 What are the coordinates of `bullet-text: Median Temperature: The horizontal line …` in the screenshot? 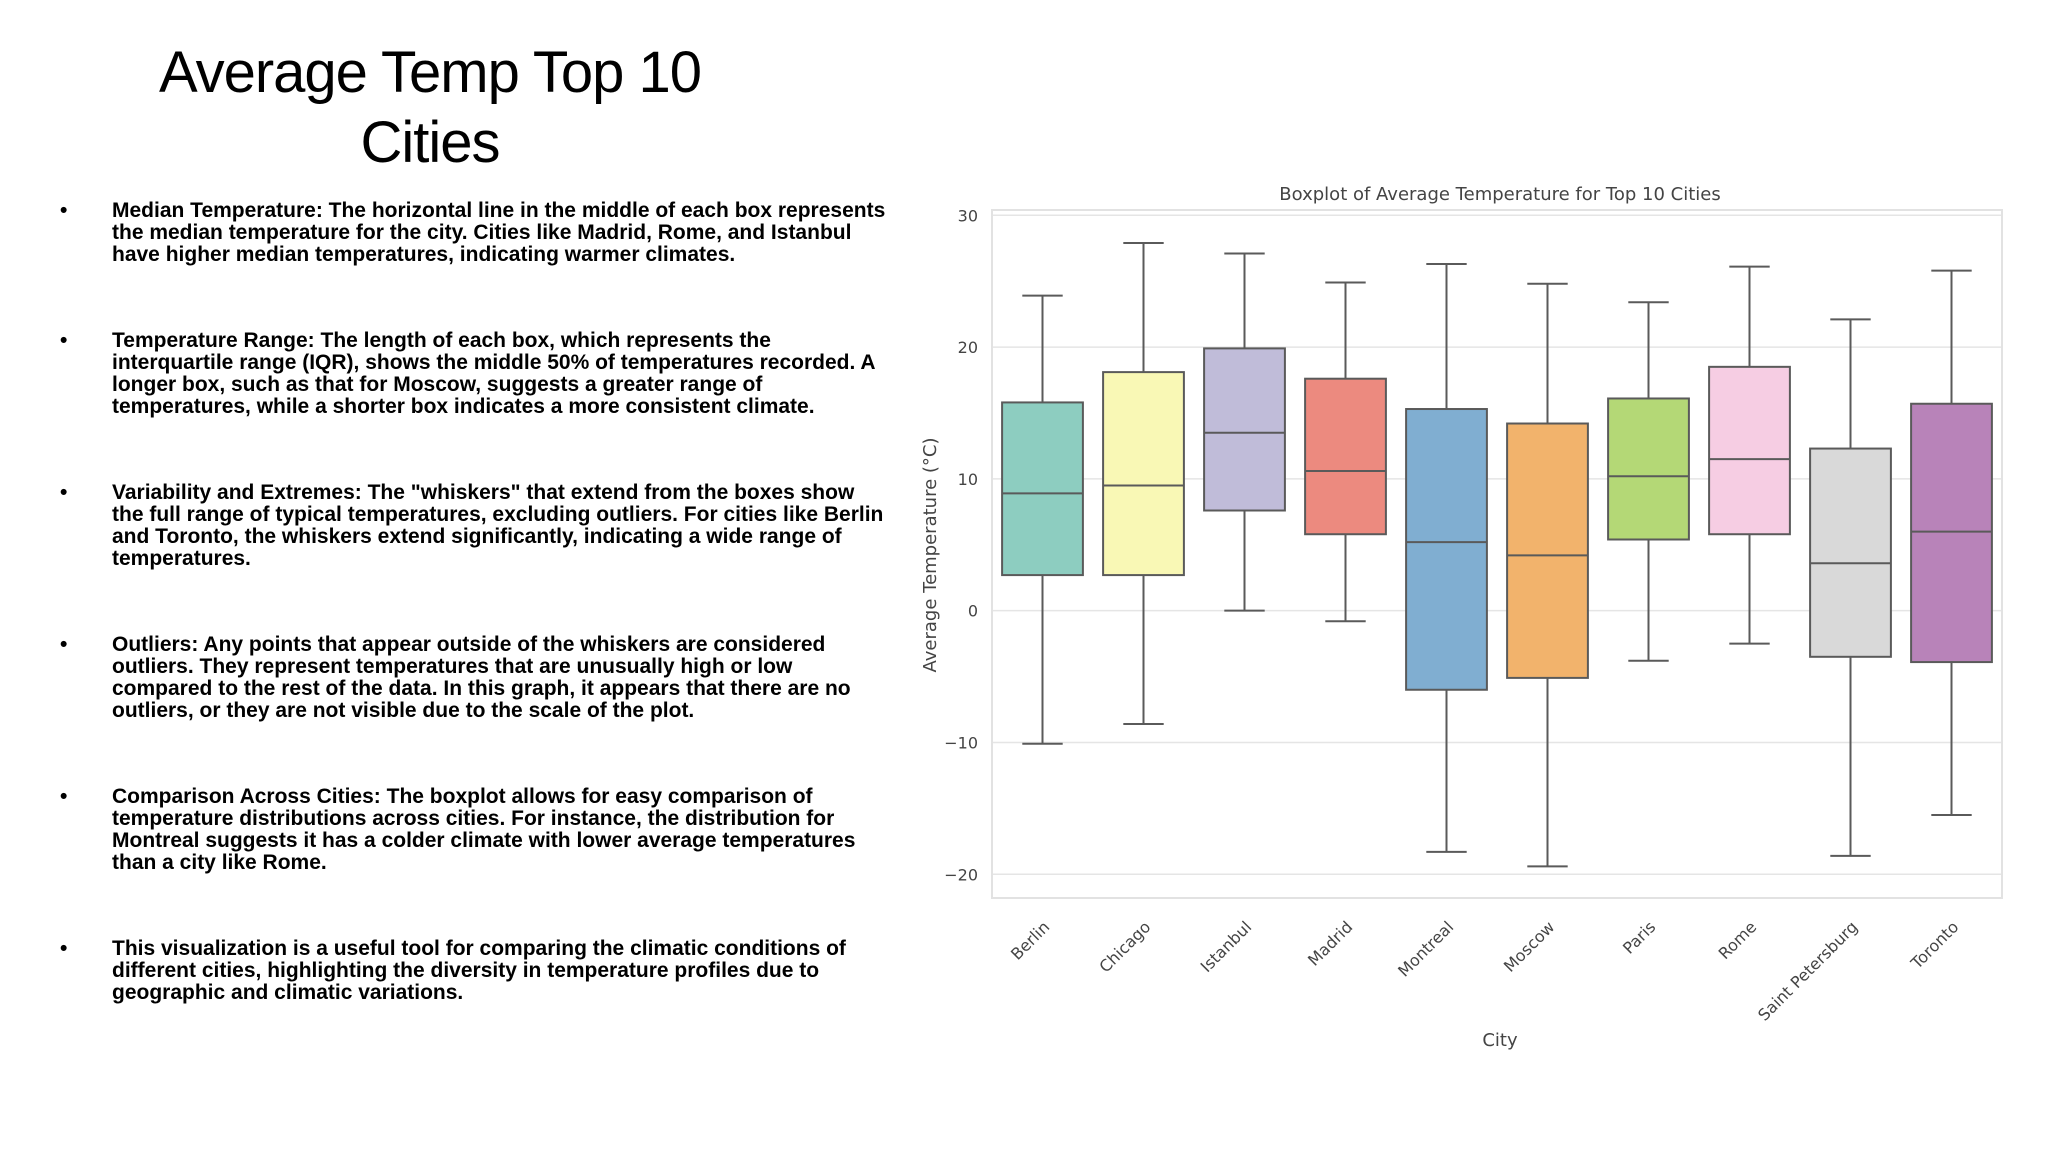 It's located at (499, 232).